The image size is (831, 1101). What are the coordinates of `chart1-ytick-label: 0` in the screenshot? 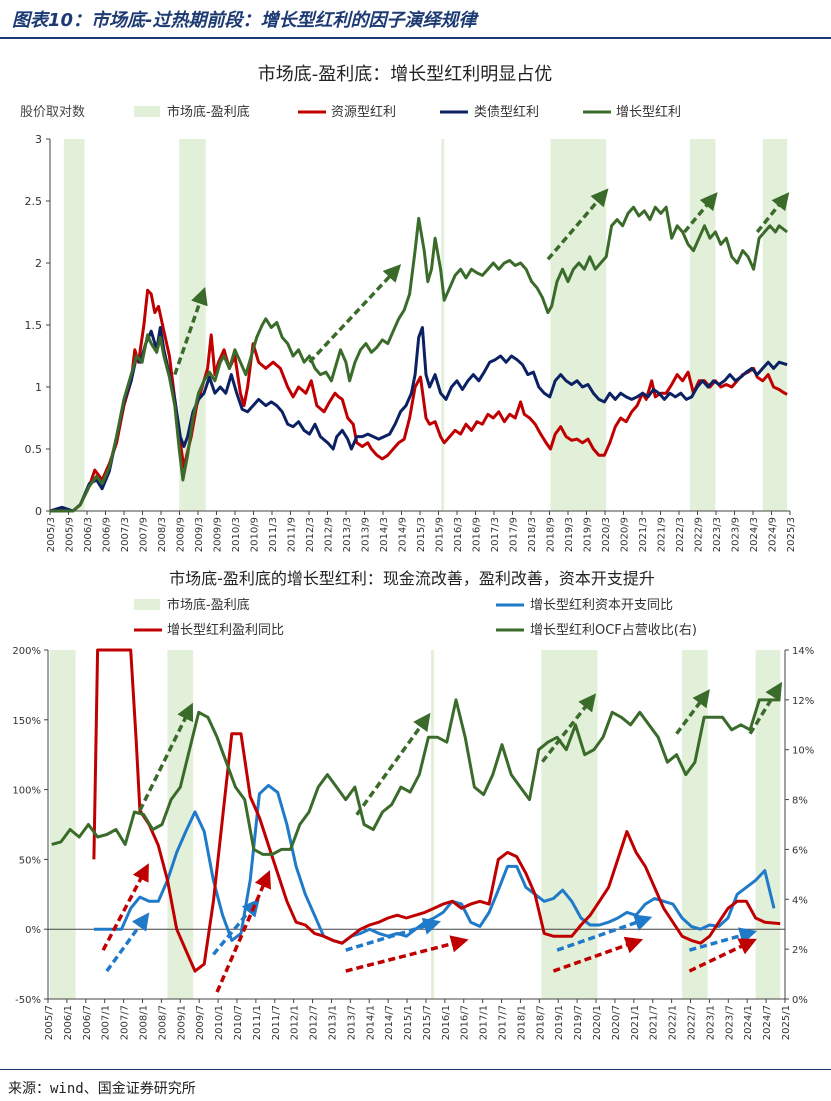 It's located at (38, 511).